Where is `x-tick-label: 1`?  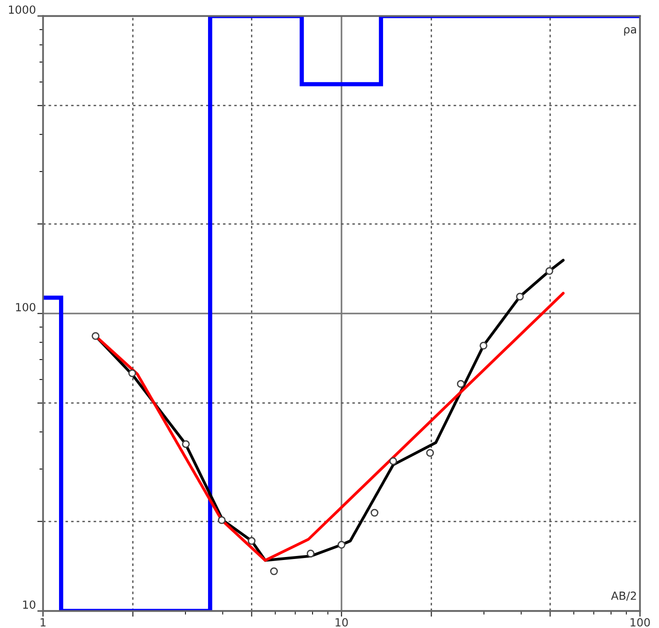 x-tick-label: 1 is located at coordinates (43, 622).